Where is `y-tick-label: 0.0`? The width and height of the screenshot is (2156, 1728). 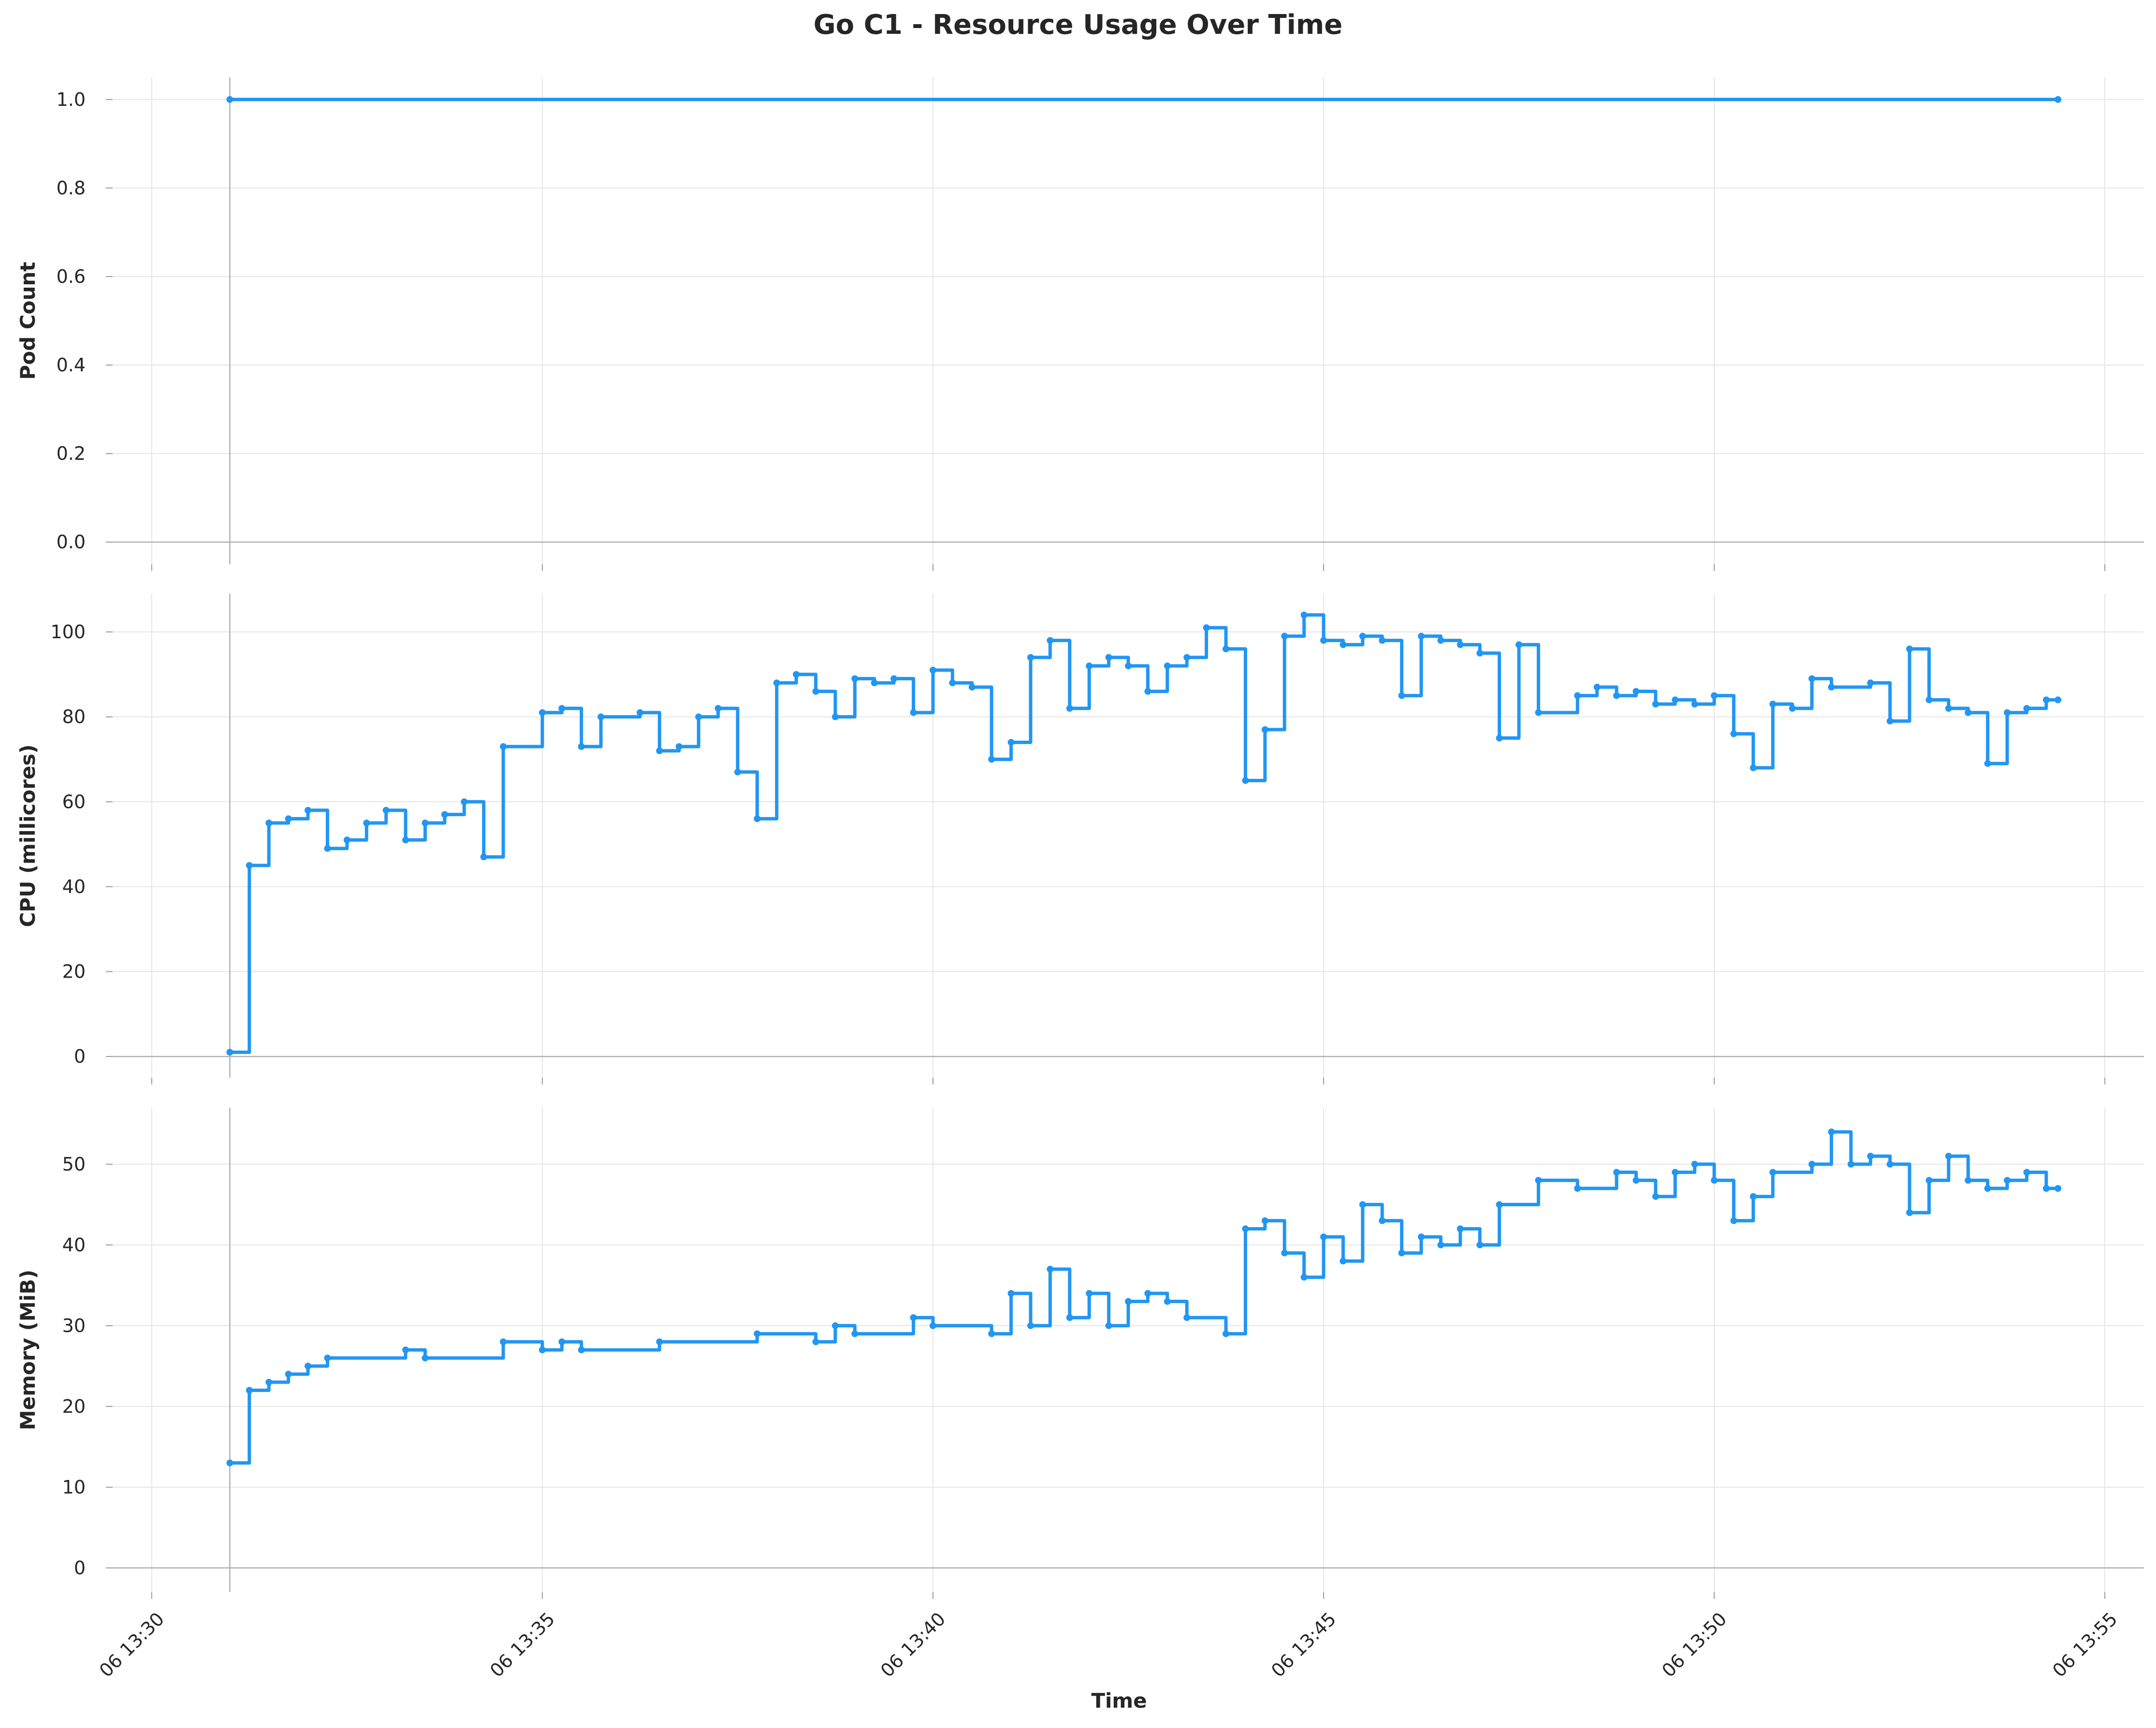 y-tick-label: 0.0 is located at coordinates (71, 542).